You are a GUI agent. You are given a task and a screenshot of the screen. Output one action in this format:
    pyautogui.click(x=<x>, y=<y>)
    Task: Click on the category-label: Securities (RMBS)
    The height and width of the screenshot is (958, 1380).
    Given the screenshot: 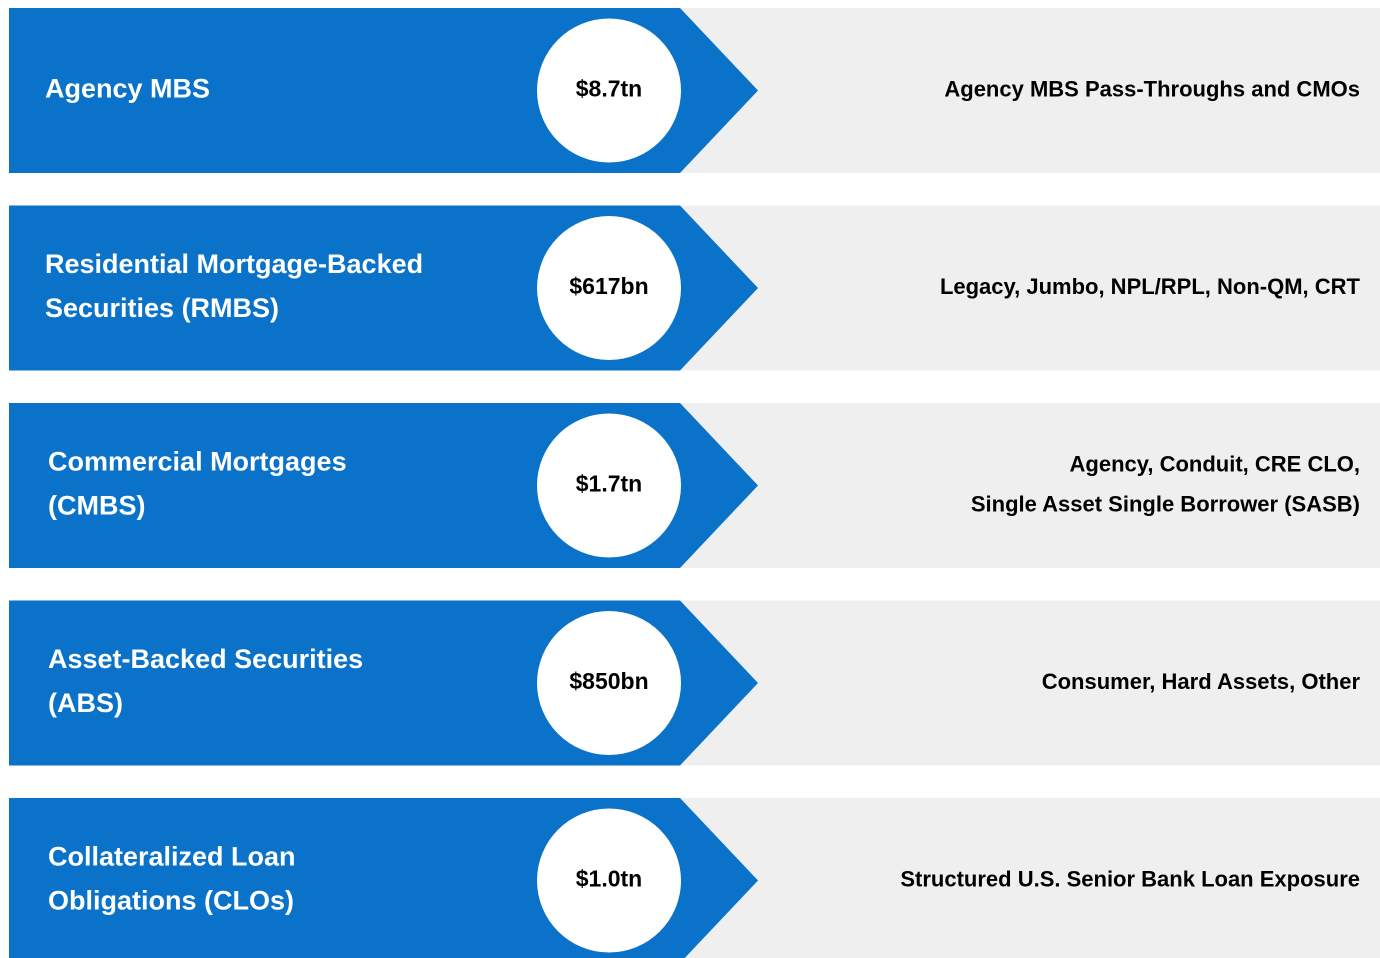 What is the action you would take?
    pyautogui.click(x=162, y=308)
    